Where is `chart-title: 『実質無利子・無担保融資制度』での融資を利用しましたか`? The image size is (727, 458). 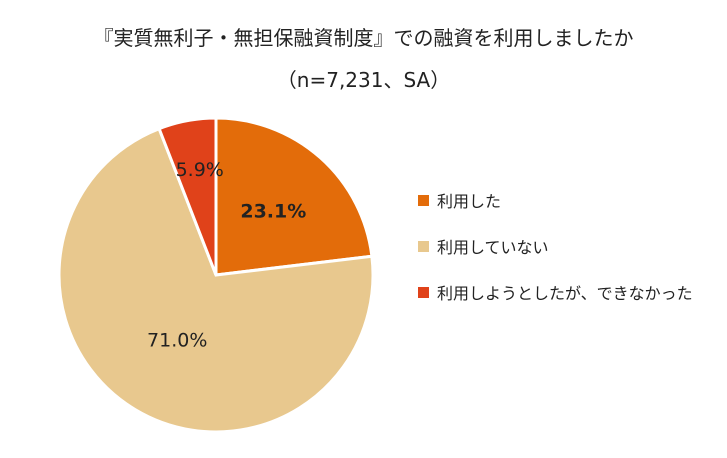
chart-title: 『実質無利子・無担保融資制度』での融資を利用しましたか is located at coordinates (363, 38).